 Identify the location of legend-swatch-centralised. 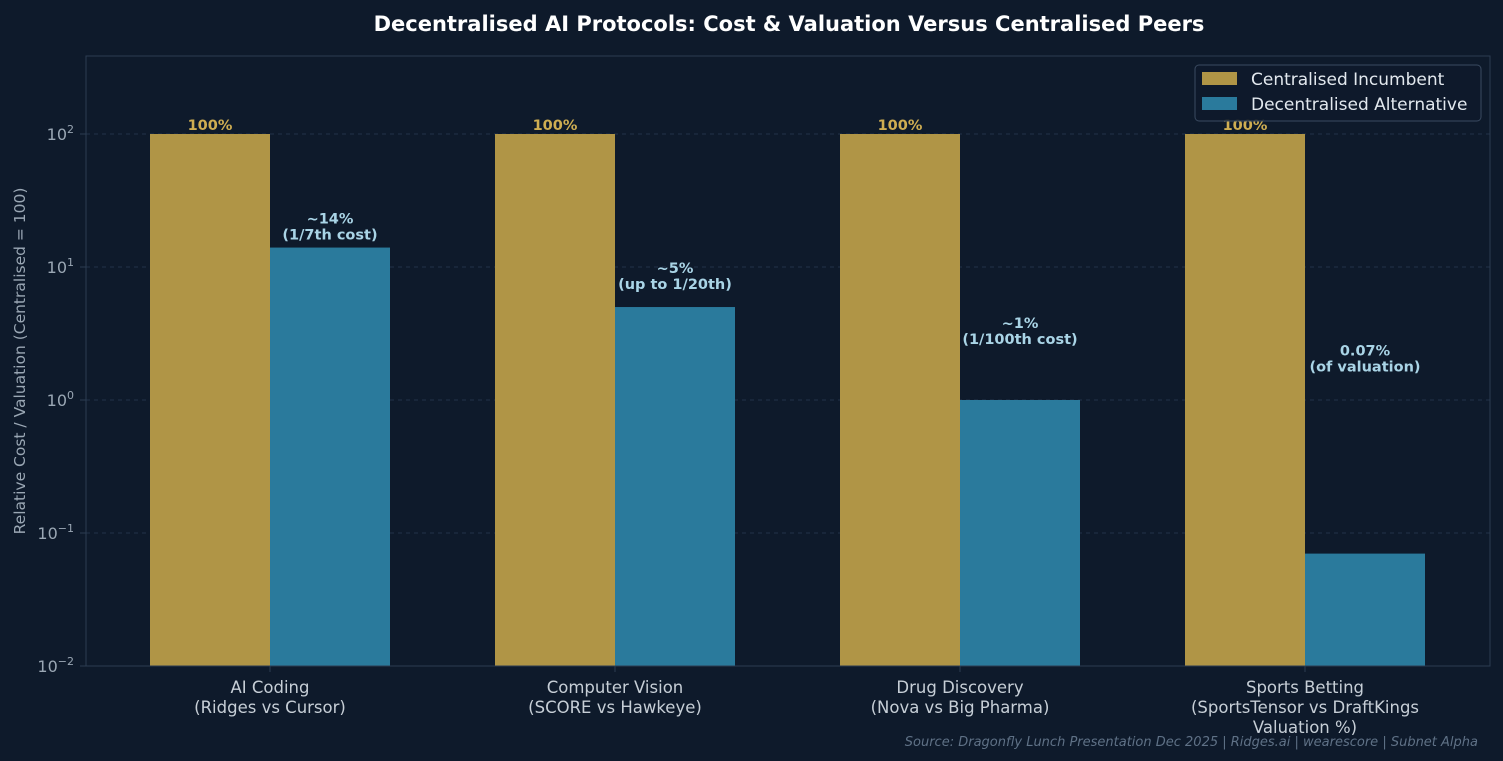
(1219, 78).